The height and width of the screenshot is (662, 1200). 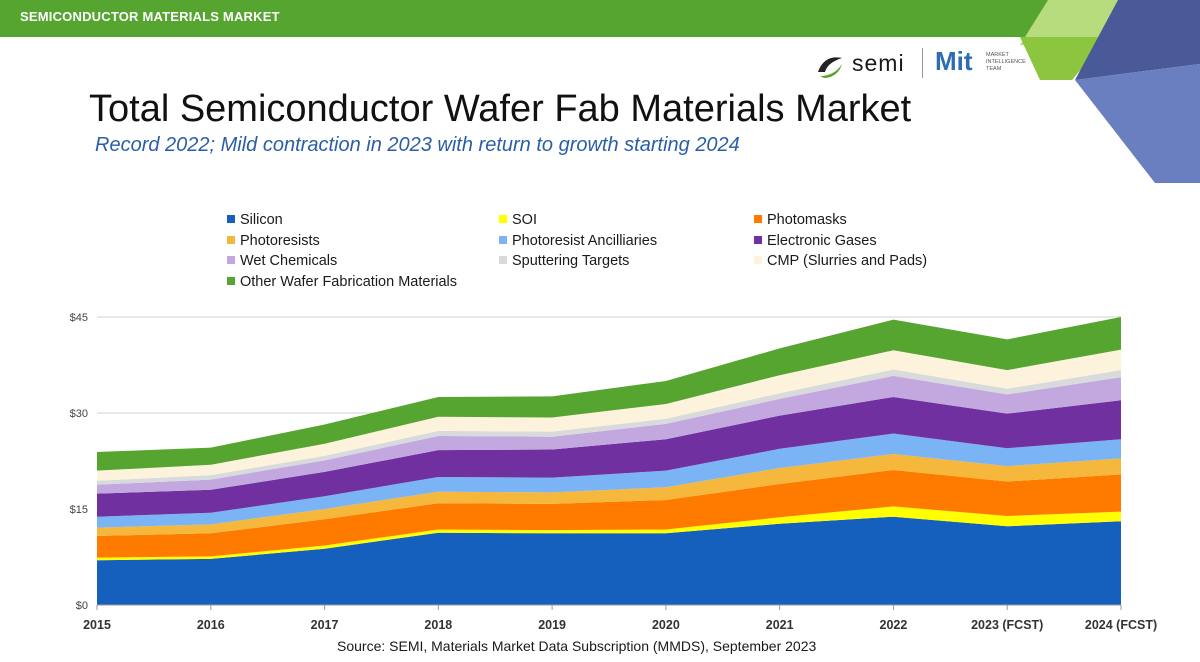 I want to click on legend-item-cmp-slurries-and-pads: CMP (Slurries and Pads), so click(x=840, y=261).